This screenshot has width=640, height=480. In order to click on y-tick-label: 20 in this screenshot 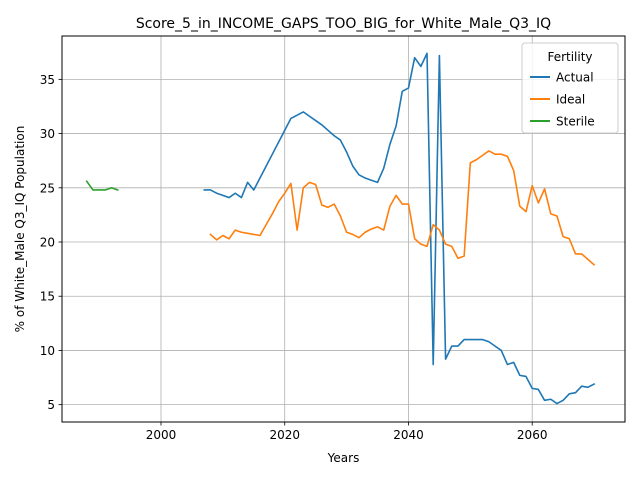, I will do `click(47, 243)`.